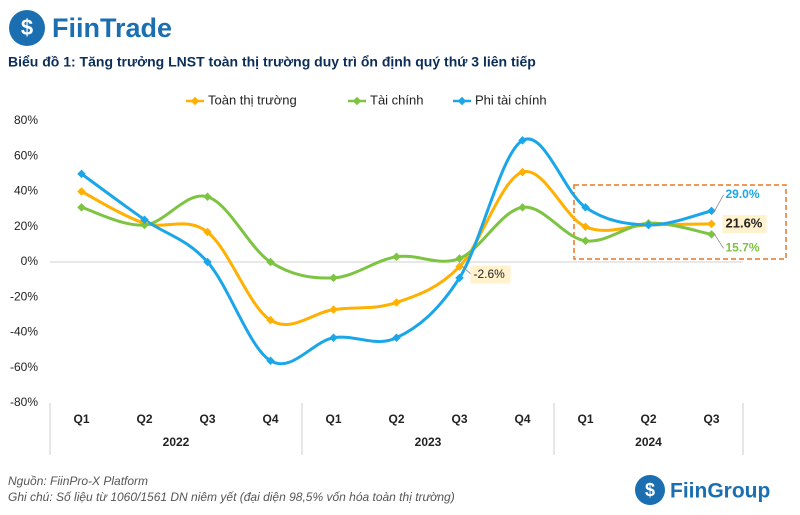 This screenshot has height=515, width=800. Describe the element at coordinates (176, 442) in the screenshot. I see `group-label: 2022` at that location.